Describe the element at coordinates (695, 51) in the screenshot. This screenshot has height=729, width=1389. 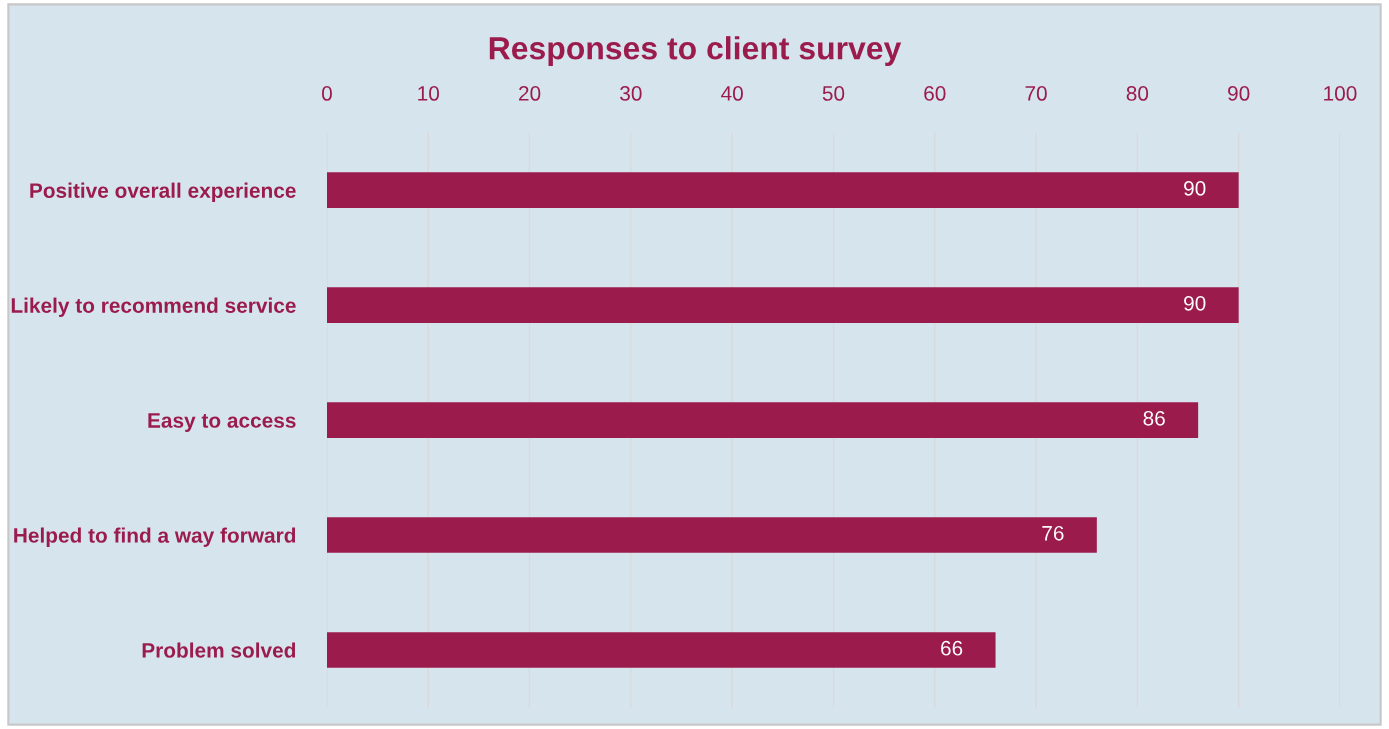
I see `chart-title: Responses to client survey` at that location.